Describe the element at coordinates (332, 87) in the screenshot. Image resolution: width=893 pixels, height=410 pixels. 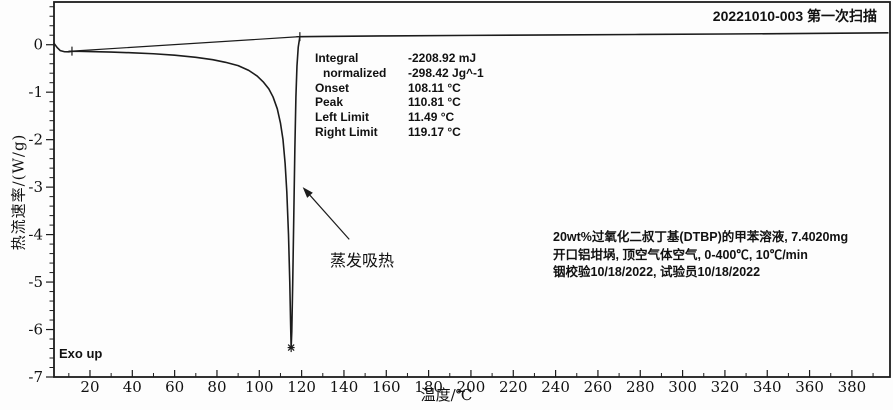
I see `result-label-onset: Onset` at that location.